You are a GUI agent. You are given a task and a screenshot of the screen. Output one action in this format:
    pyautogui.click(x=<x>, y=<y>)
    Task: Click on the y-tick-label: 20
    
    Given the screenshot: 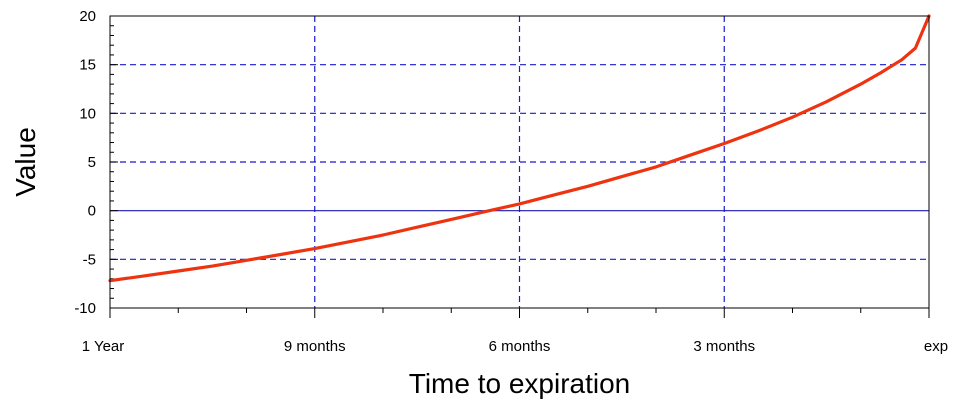 What is the action you would take?
    pyautogui.click(x=87, y=16)
    